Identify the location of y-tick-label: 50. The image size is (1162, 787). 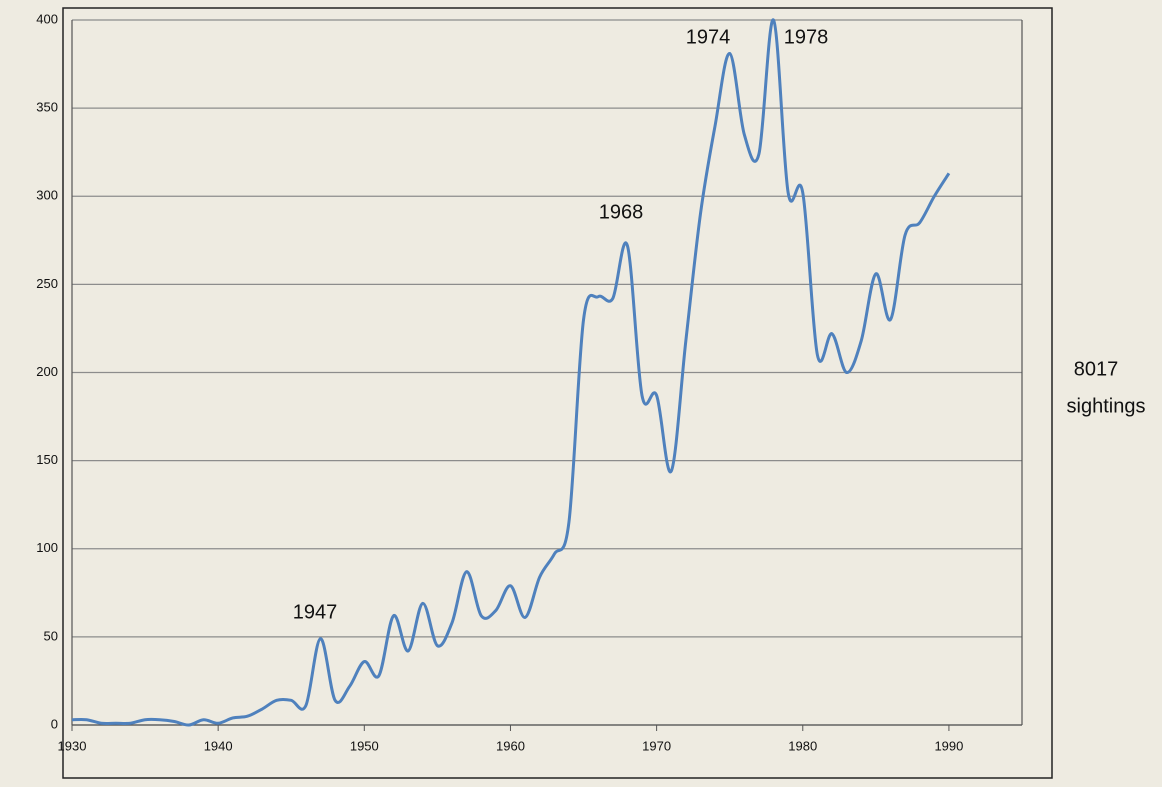
(51, 635).